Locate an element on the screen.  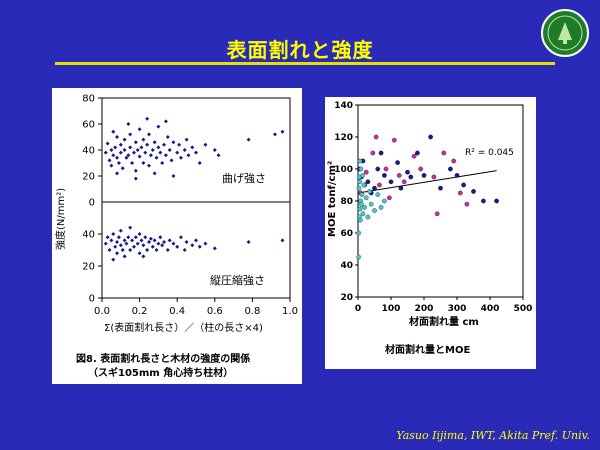
r-squared-annotation: R² = 0.045 is located at coordinates (489, 153).